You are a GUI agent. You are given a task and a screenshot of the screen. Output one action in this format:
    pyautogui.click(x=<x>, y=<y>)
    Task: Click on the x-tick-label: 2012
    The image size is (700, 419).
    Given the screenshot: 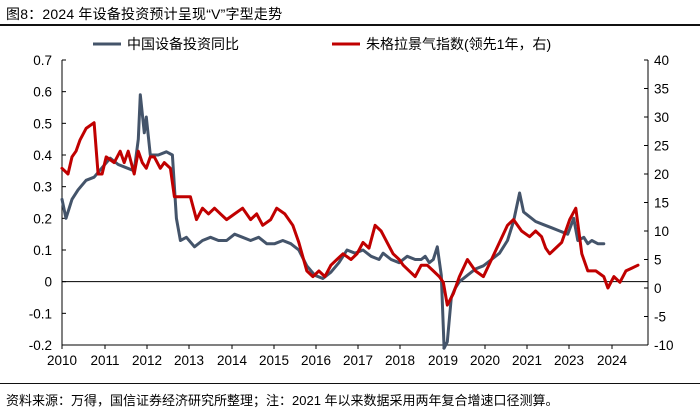 What is the action you would take?
    pyautogui.click(x=147, y=360)
    